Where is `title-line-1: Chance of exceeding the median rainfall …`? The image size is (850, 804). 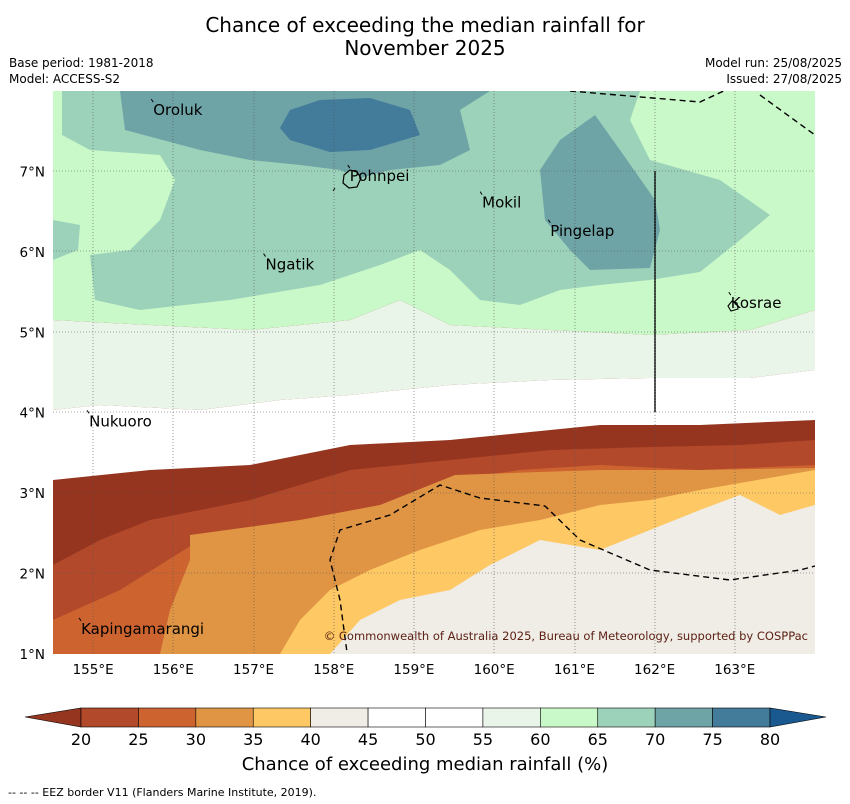
title-line-1: Chance of exceeding the median rainfall … is located at coordinates (425, 25).